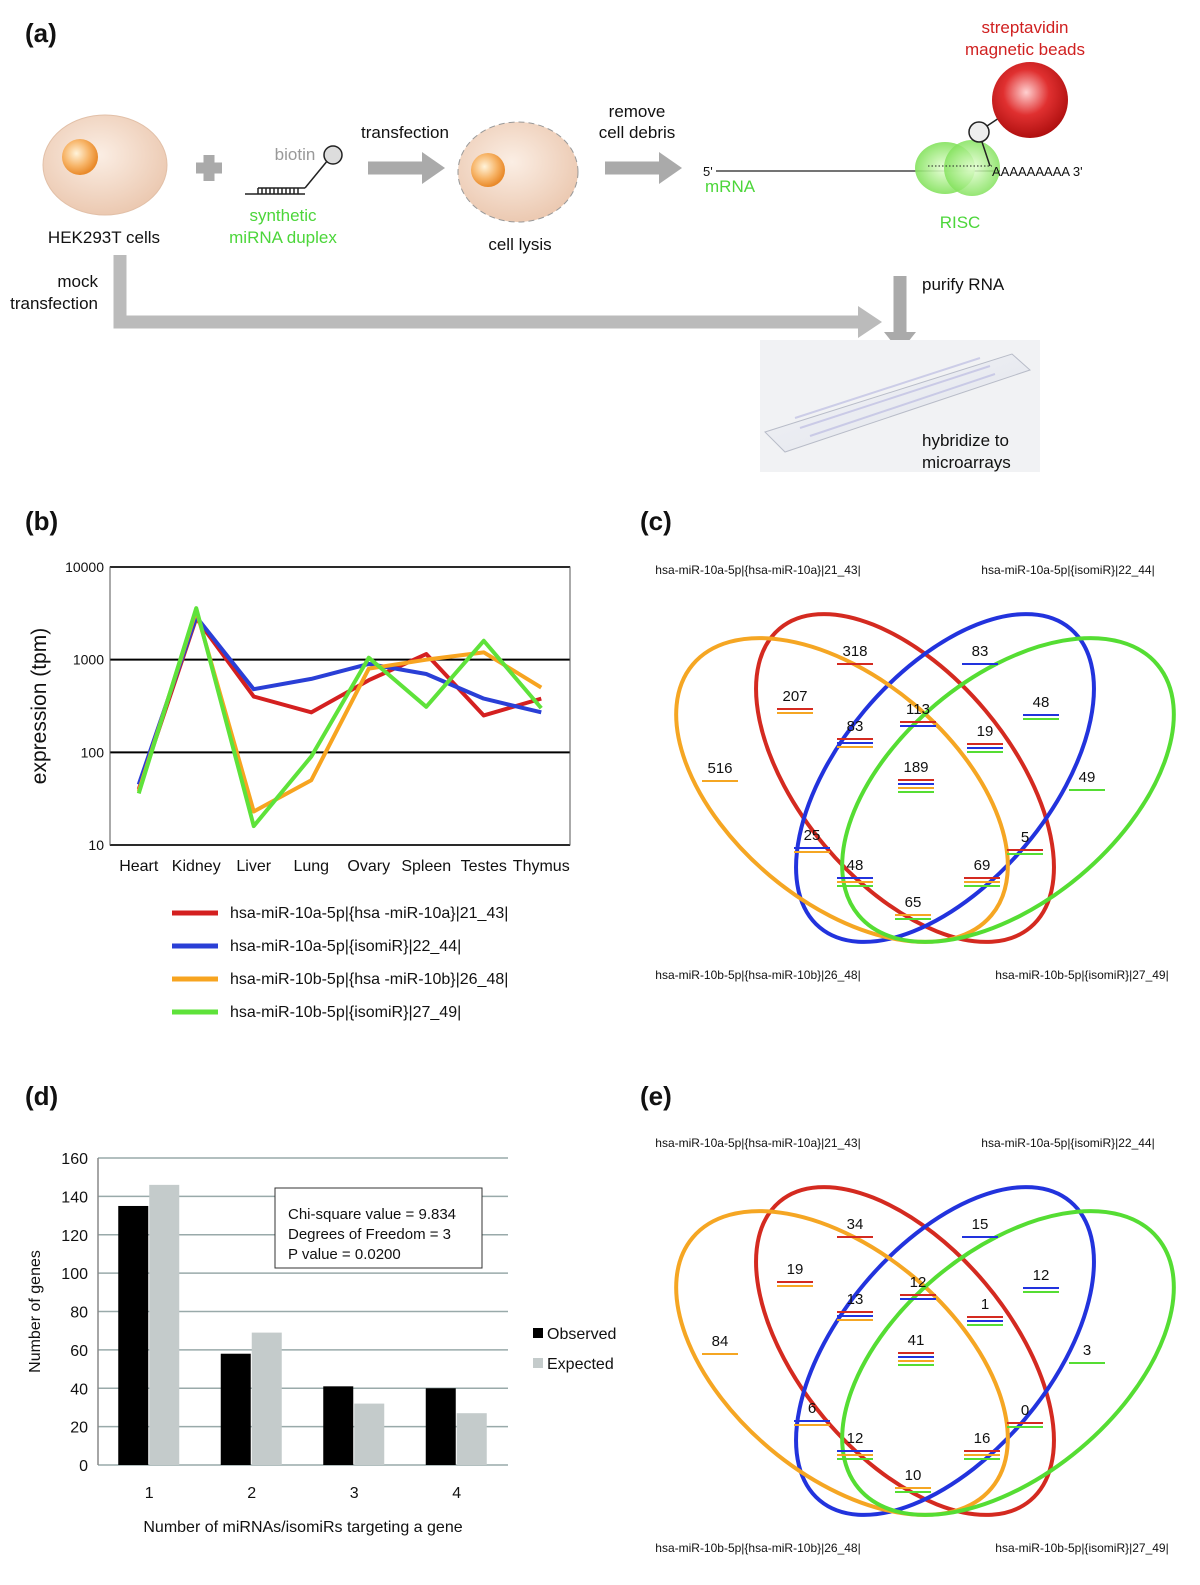  Describe the element at coordinates (283, 215) in the screenshot. I see `label: synthetic` at that location.